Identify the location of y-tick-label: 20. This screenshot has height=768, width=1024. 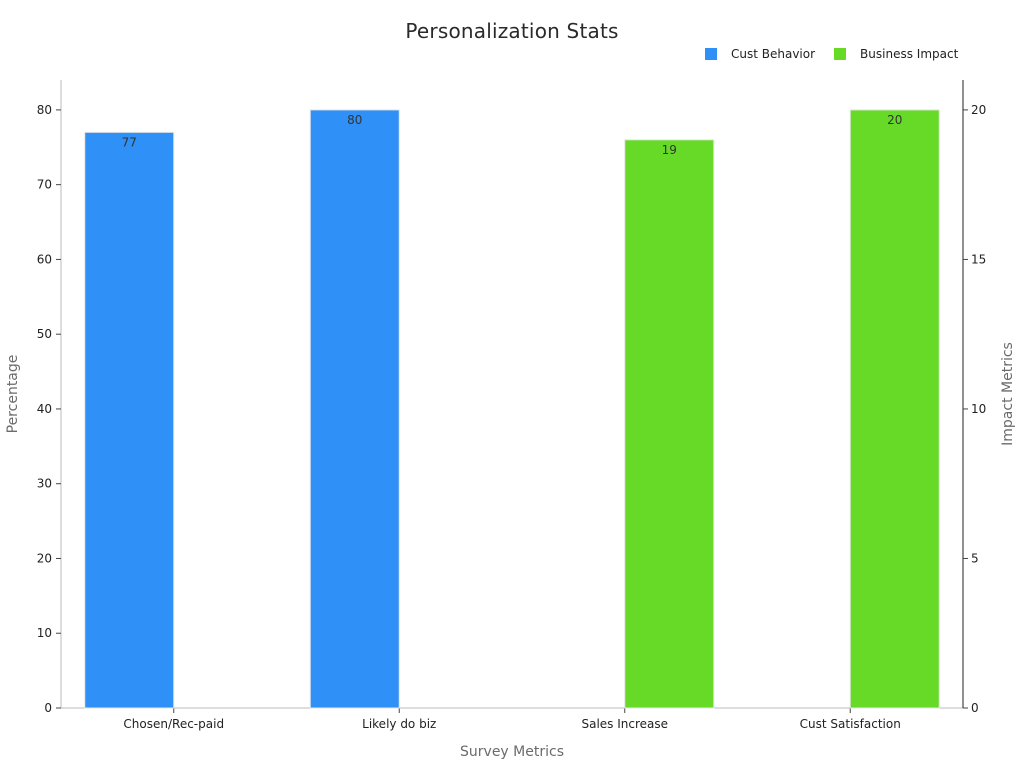
(44, 558).